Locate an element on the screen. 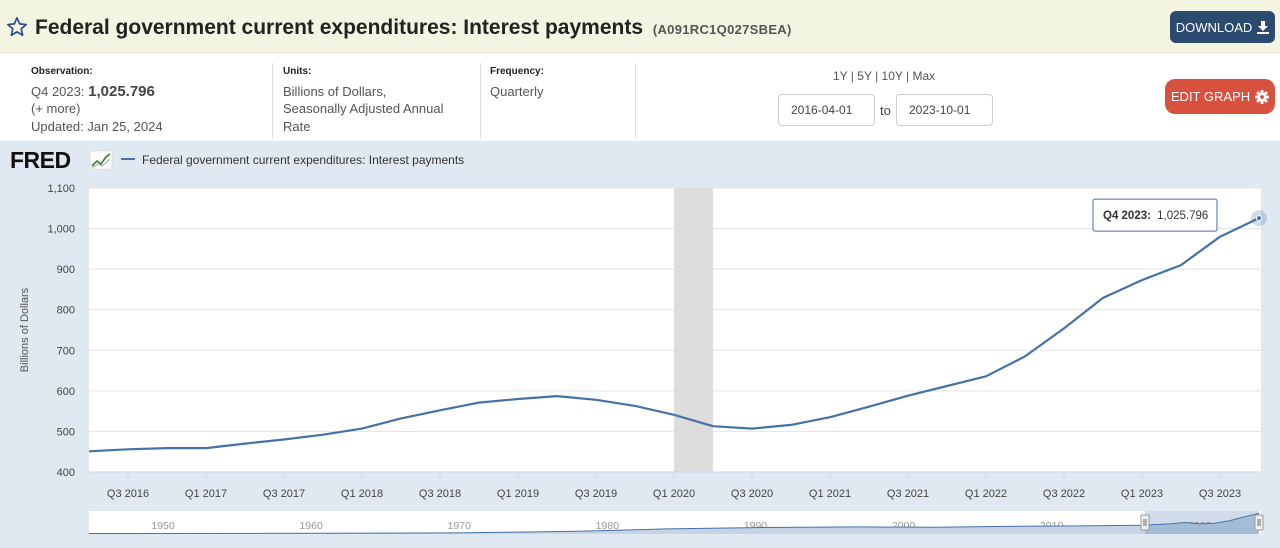 Image resolution: width=1280 pixels, height=548 pixels. edit-graph-label: EDIT GRAPH is located at coordinates (1210, 96).